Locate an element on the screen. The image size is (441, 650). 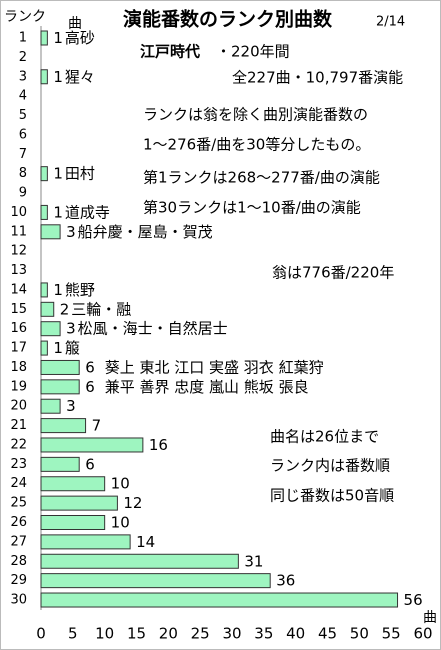
piece-names: 箙 is located at coordinates (72, 348).